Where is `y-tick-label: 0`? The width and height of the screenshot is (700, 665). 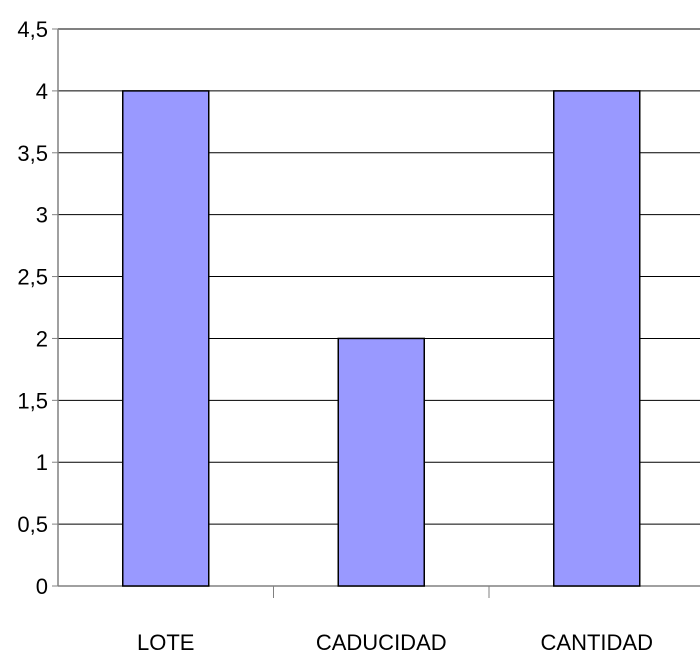 y-tick-label: 0 is located at coordinates (42, 586).